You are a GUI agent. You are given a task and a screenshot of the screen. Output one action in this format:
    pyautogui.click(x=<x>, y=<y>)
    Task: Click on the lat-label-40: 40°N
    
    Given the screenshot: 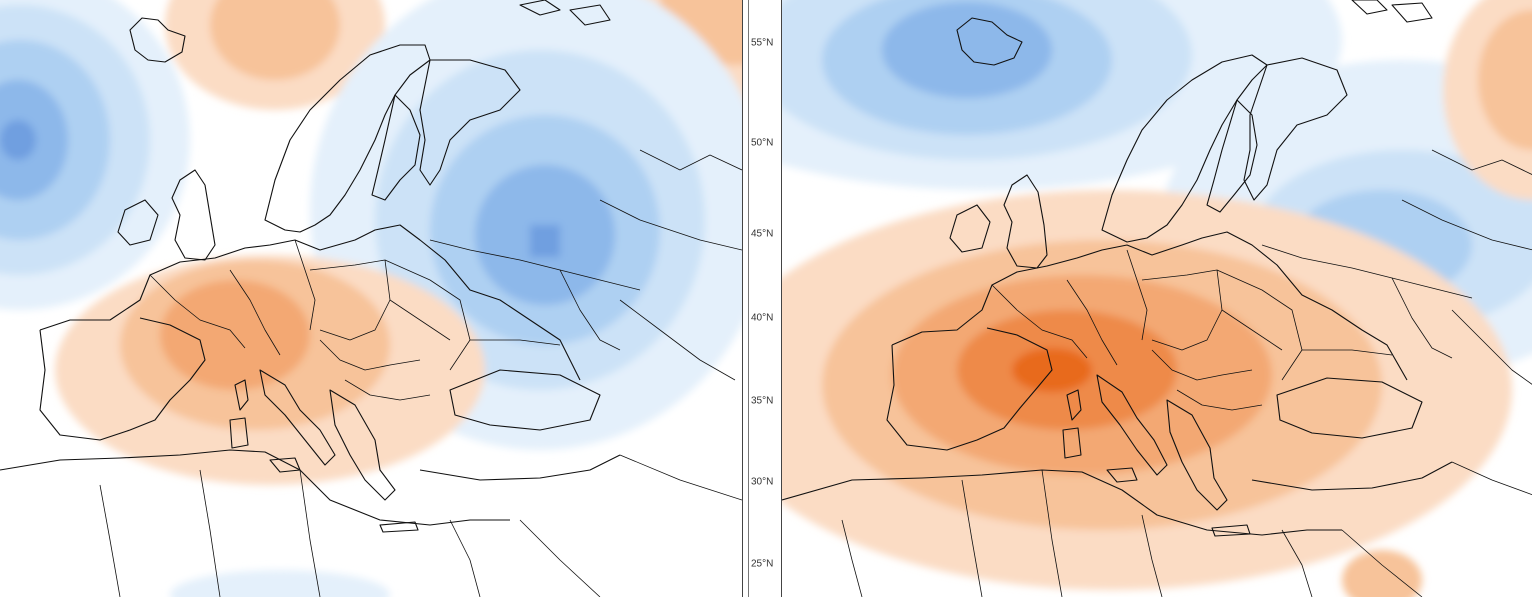 What is the action you would take?
    pyautogui.click(x=762, y=318)
    